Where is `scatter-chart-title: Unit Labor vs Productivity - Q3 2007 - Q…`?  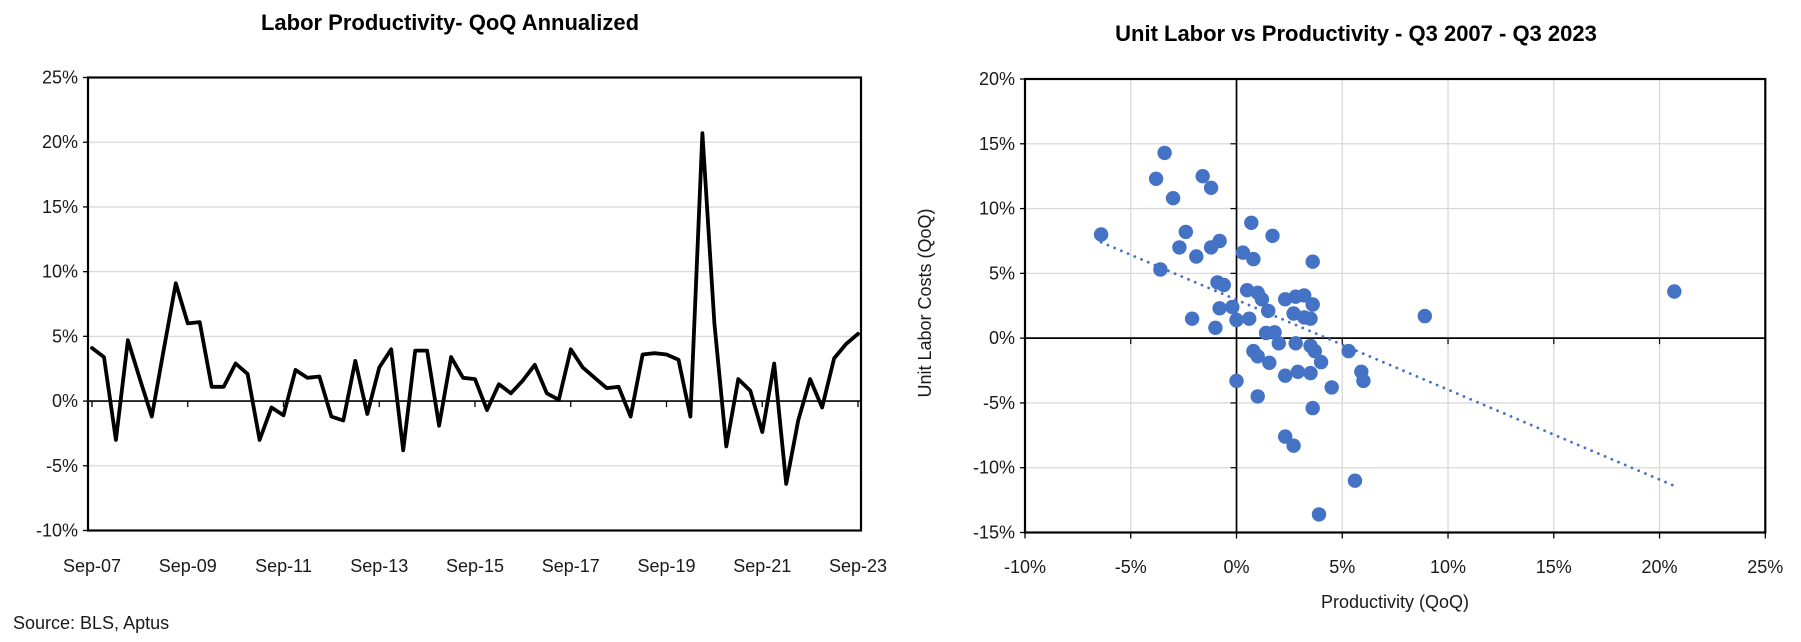 scatter-chart-title: Unit Labor vs Productivity - Q3 2007 - Q… is located at coordinates (1356, 33).